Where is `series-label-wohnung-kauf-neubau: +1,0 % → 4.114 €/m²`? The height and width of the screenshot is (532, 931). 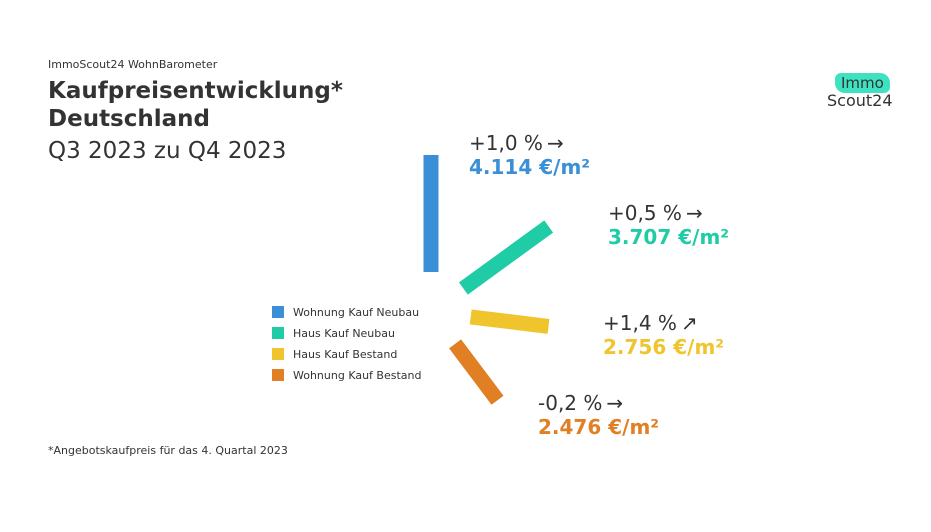 series-label-wohnung-kauf-neubau: +1,0 % → 4.114 €/m² is located at coordinates (529, 155).